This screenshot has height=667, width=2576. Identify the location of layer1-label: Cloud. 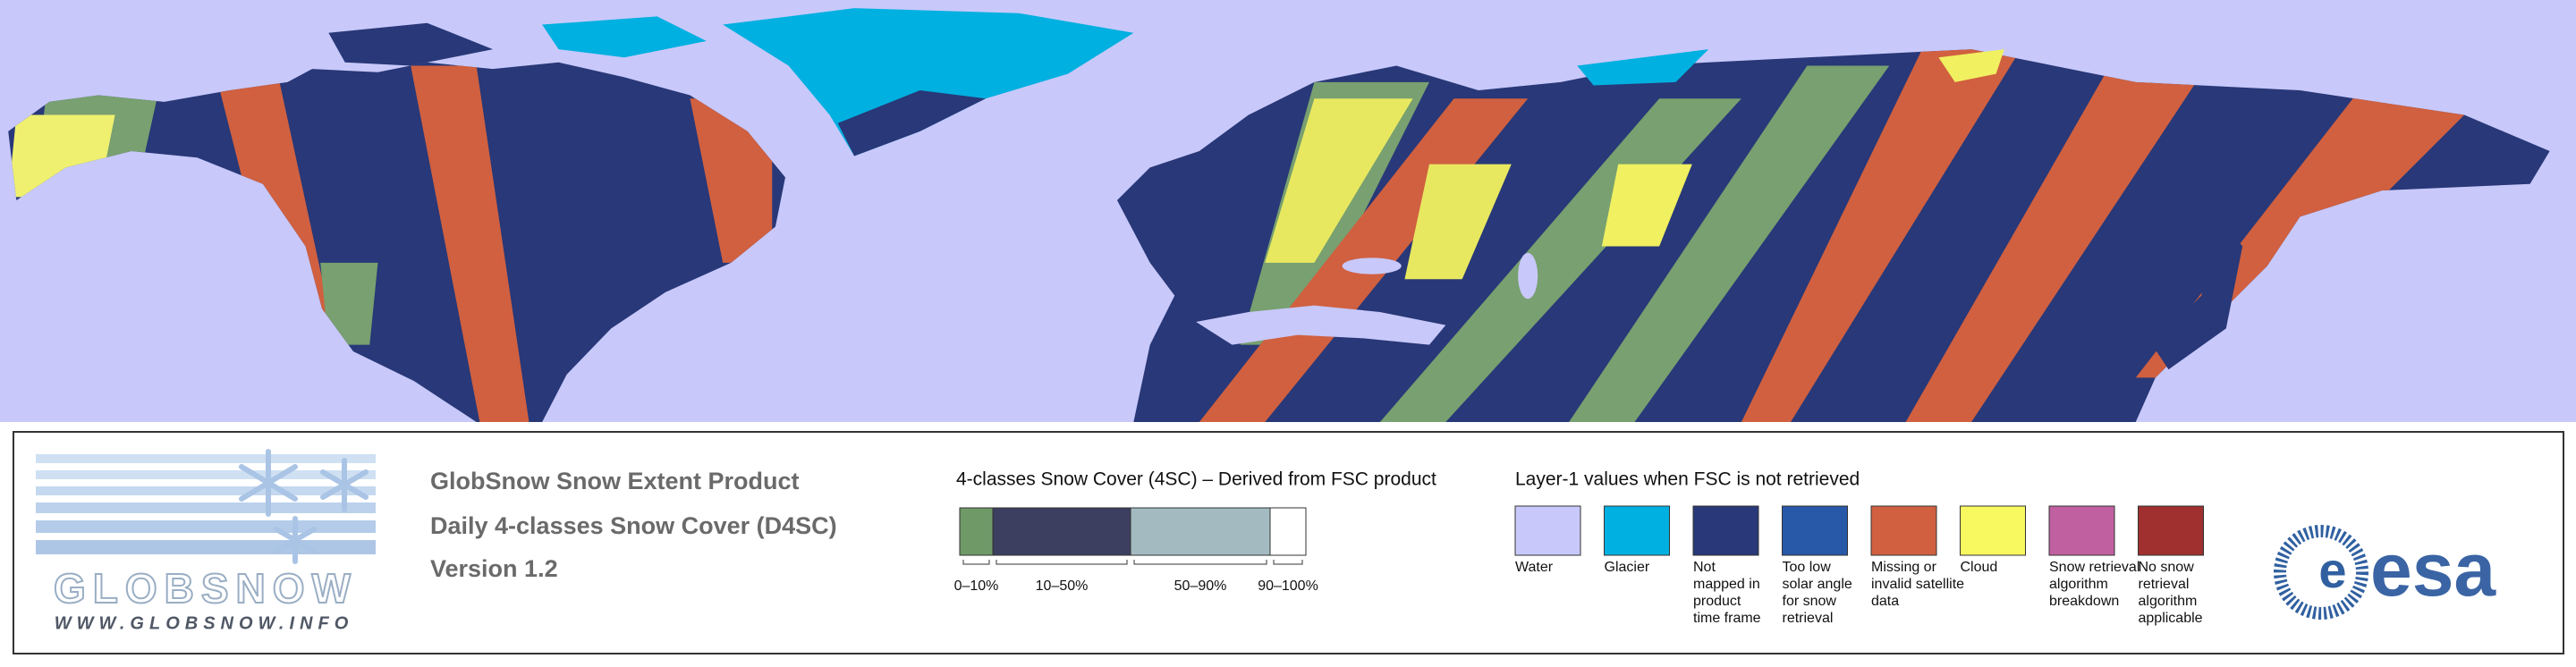
(1979, 567).